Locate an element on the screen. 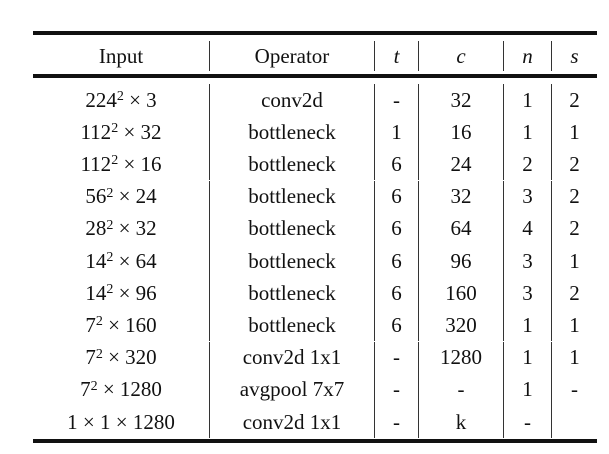 This screenshot has height=454, width=609. input-rest: × 96 is located at coordinates (135, 292).